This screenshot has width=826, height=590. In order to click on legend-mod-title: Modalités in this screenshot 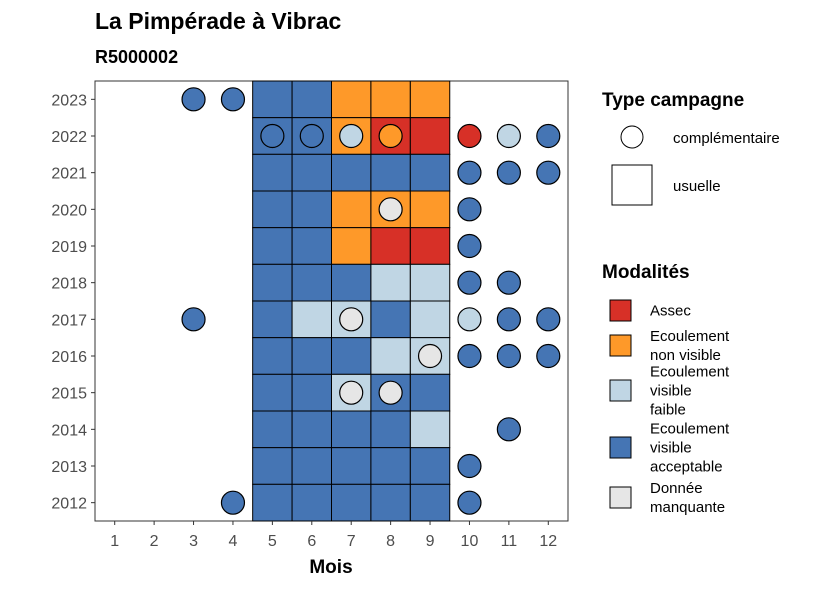, I will do `click(646, 272)`.